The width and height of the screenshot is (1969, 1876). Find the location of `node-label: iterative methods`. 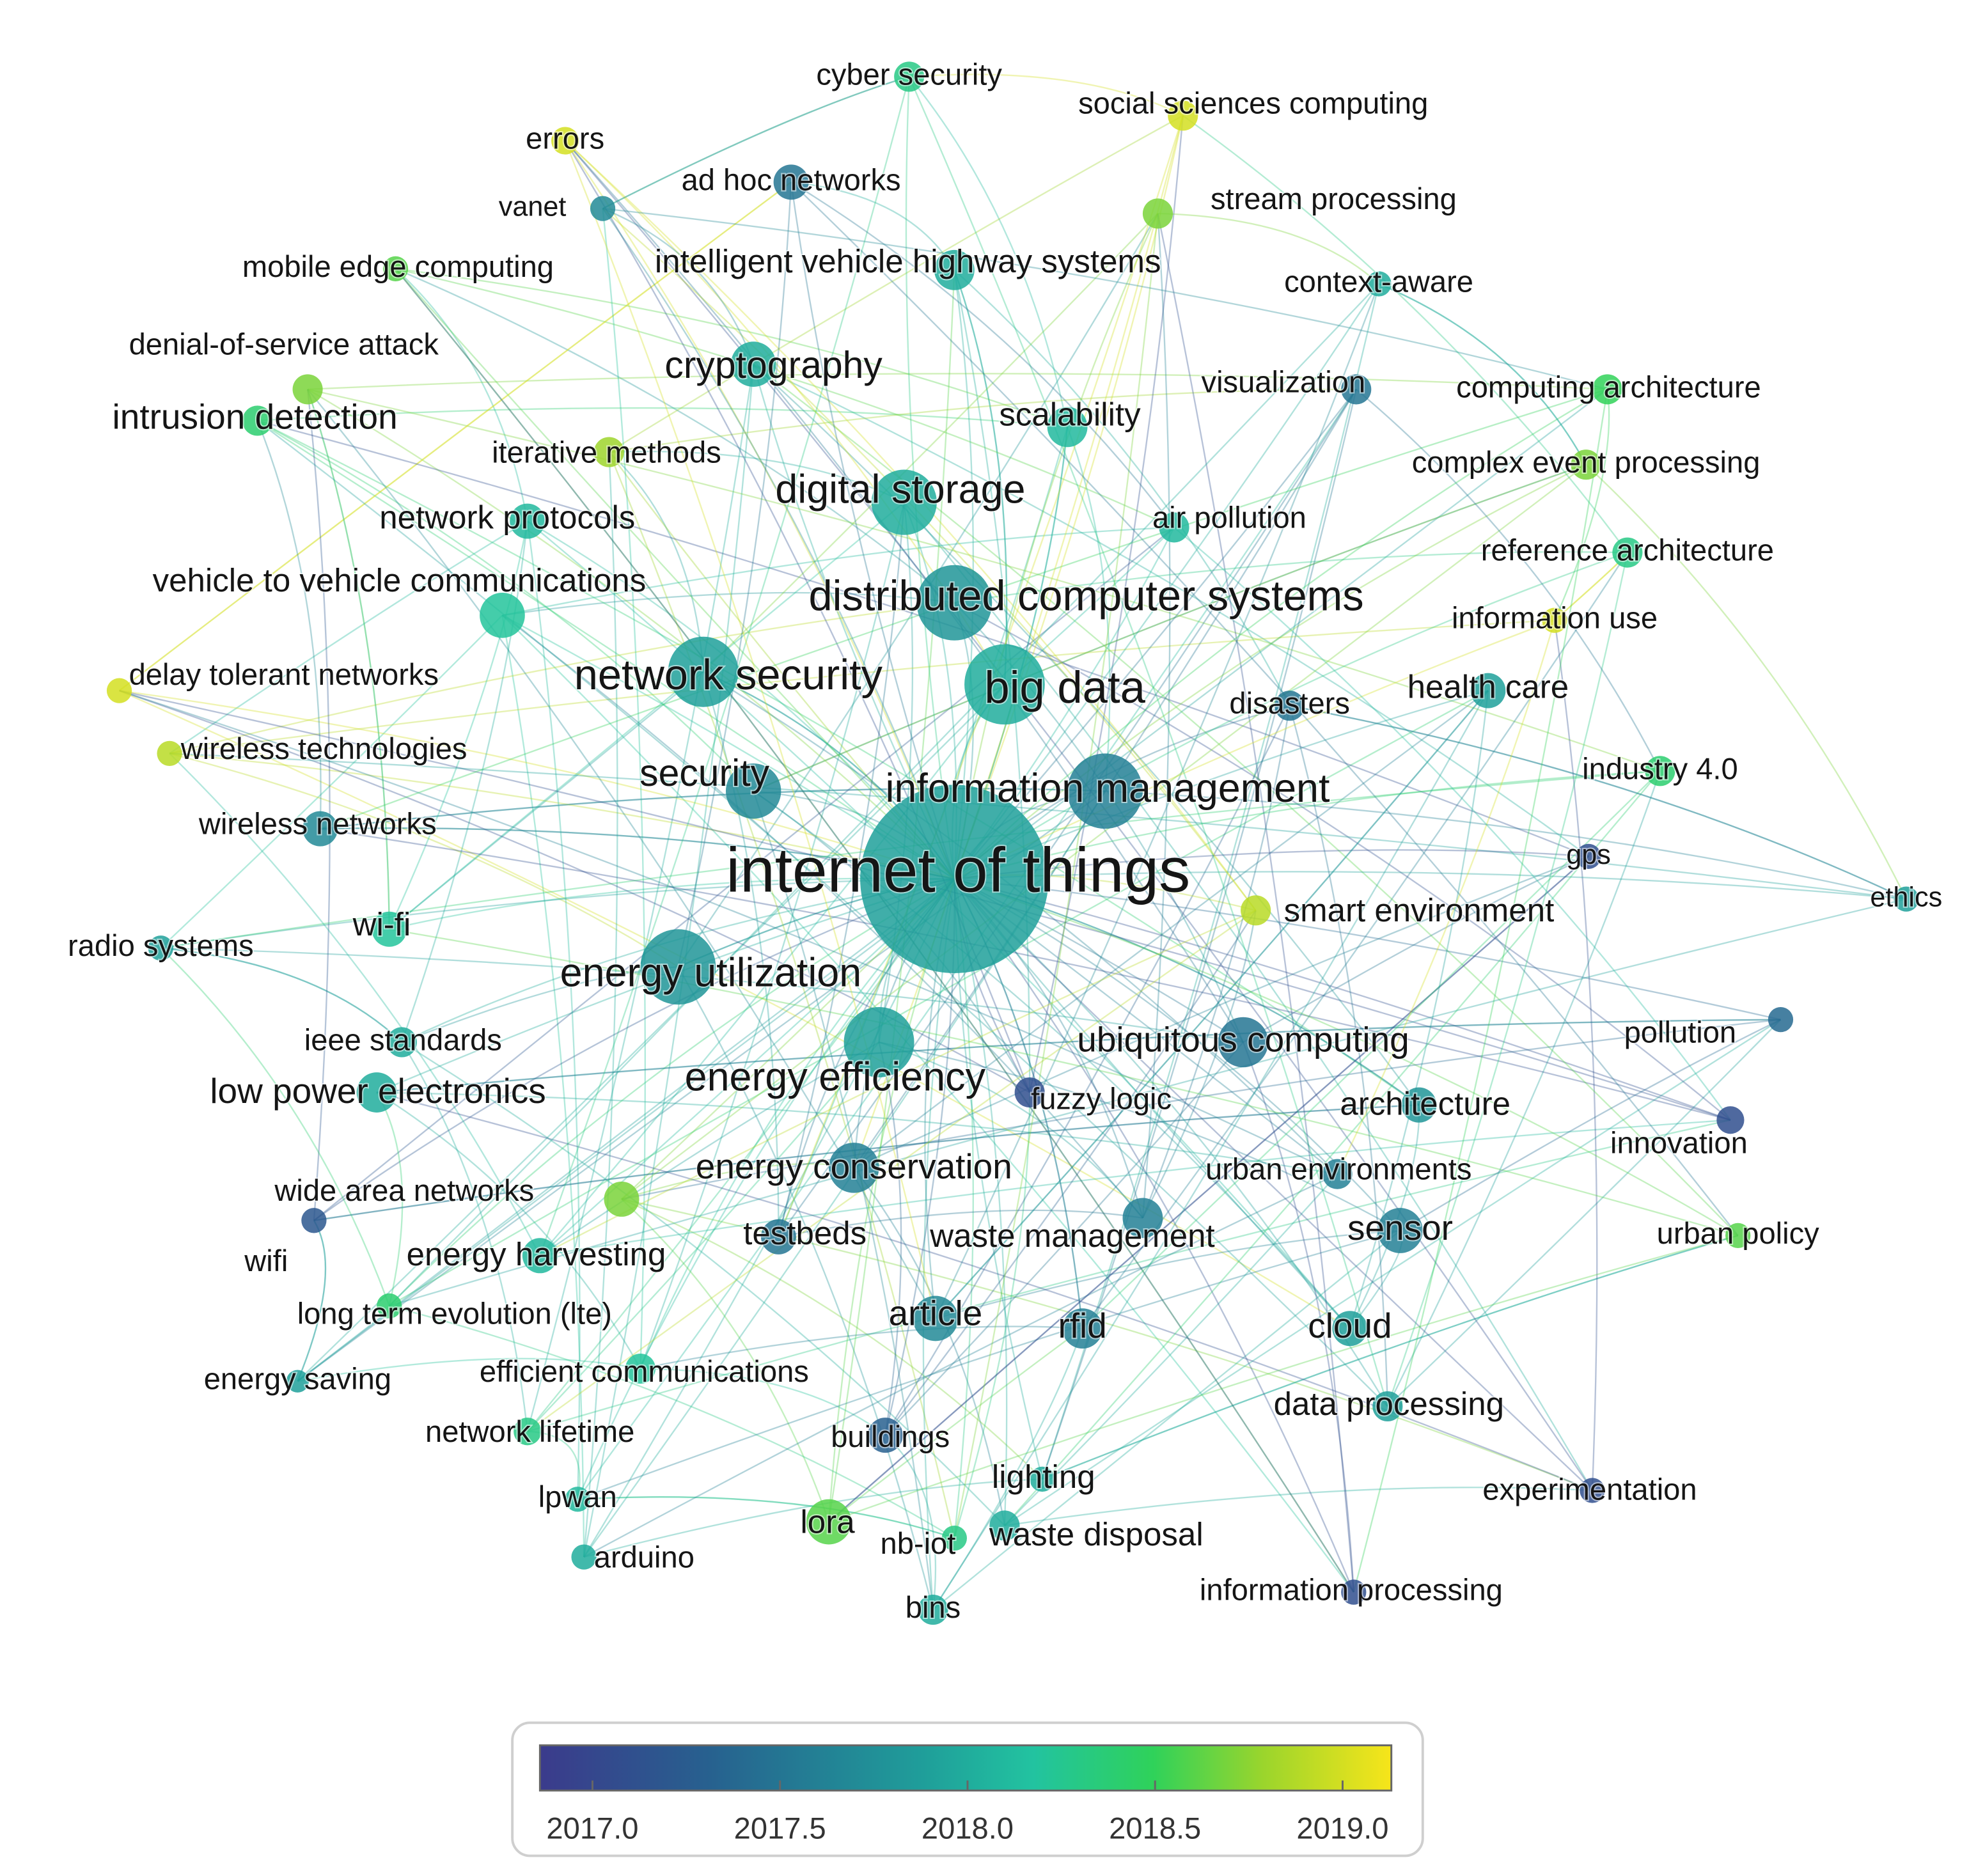

node-label: iterative methods is located at coordinates (606, 452).